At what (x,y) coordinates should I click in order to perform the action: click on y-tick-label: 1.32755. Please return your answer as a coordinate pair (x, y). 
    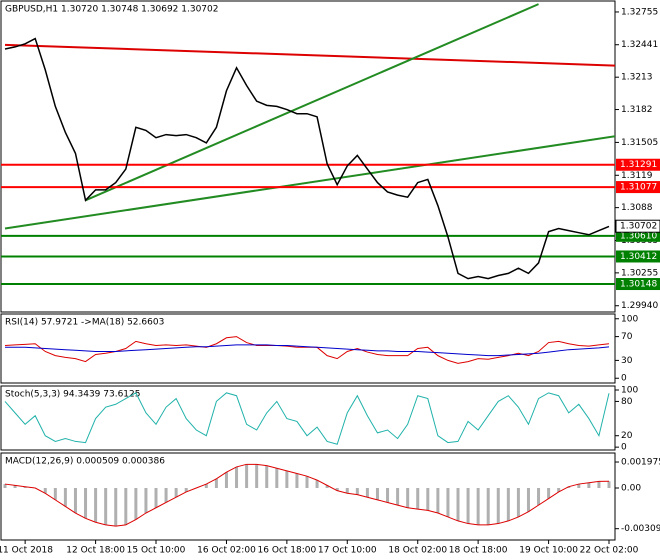
    Looking at the image, I should click on (639, 12).